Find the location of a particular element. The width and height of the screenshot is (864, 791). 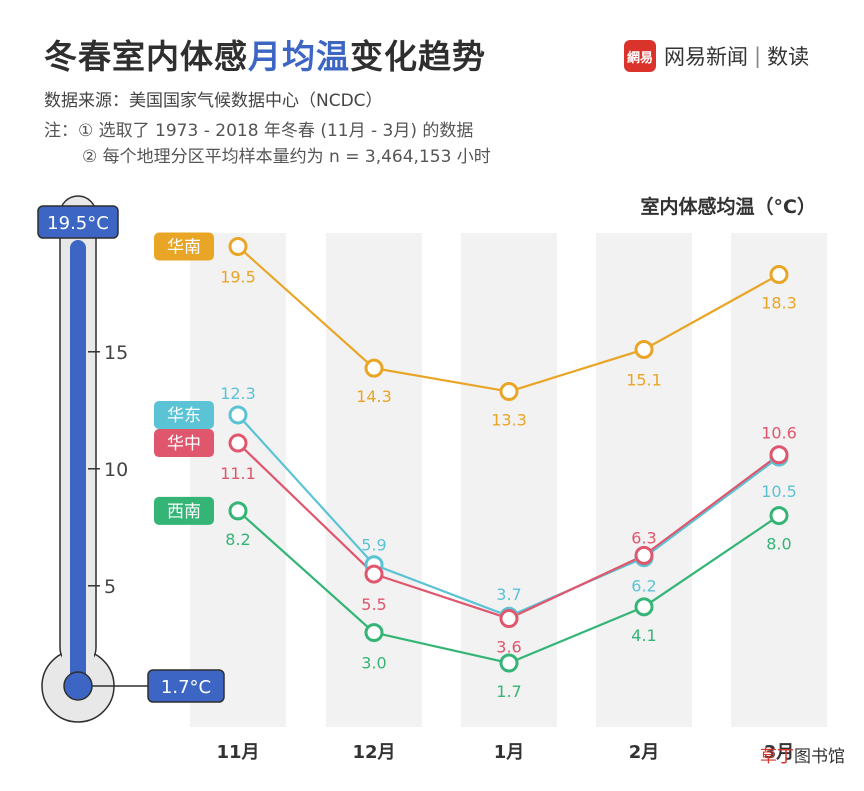

series-tag-华东 is located at coordinates (184, 414).